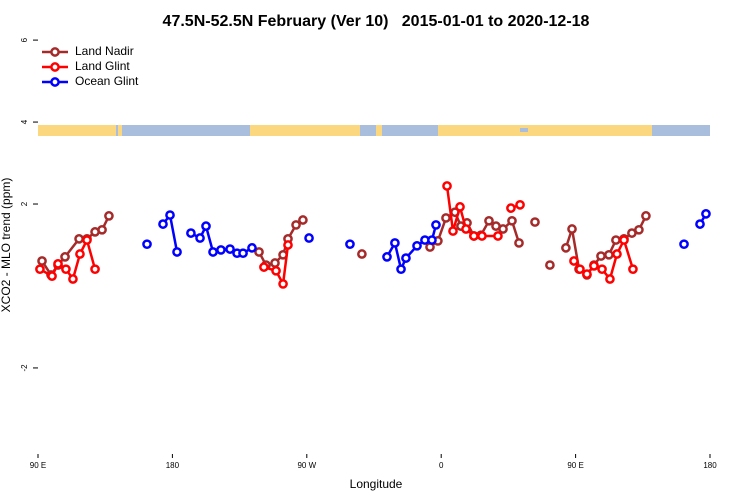 The image size is (750, 500). I want to click on legend-label: Land Nadir, so click(104, 51).